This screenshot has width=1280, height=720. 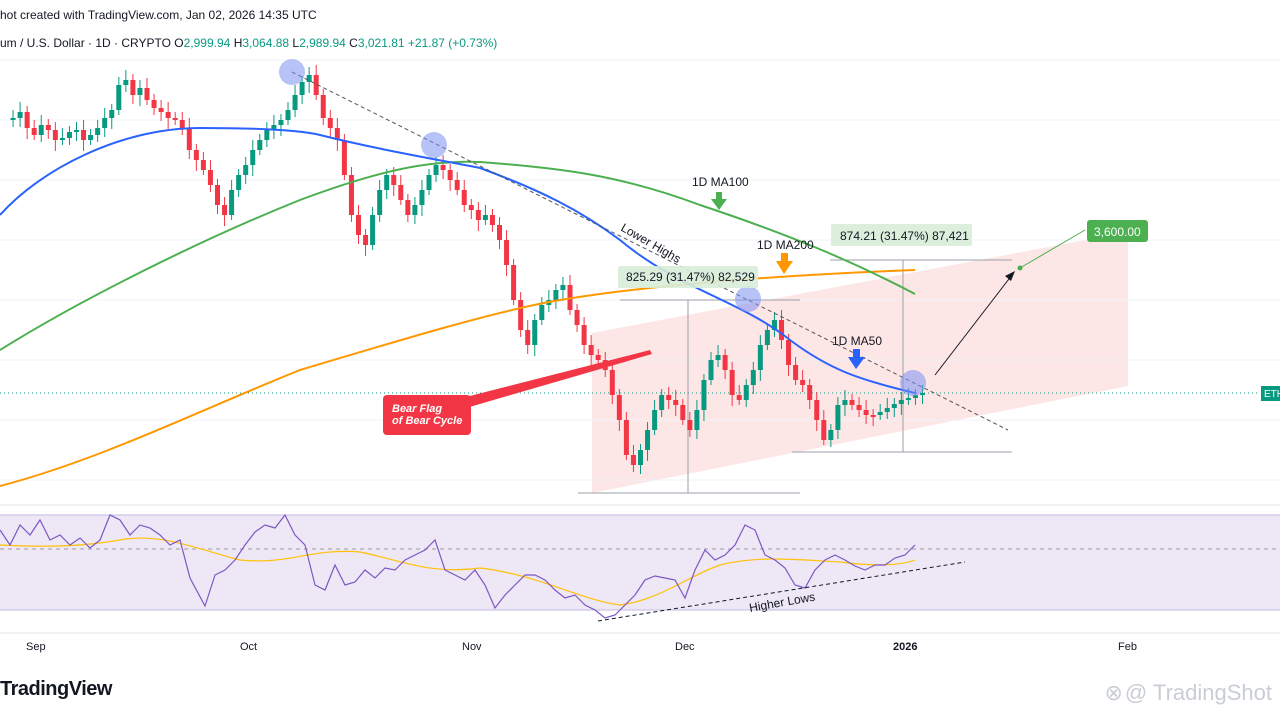 What do you see at coordinates (785, 245) in the screenshot?
I see `ma200-label: 1D MA200` at bounding box center [785, 245].